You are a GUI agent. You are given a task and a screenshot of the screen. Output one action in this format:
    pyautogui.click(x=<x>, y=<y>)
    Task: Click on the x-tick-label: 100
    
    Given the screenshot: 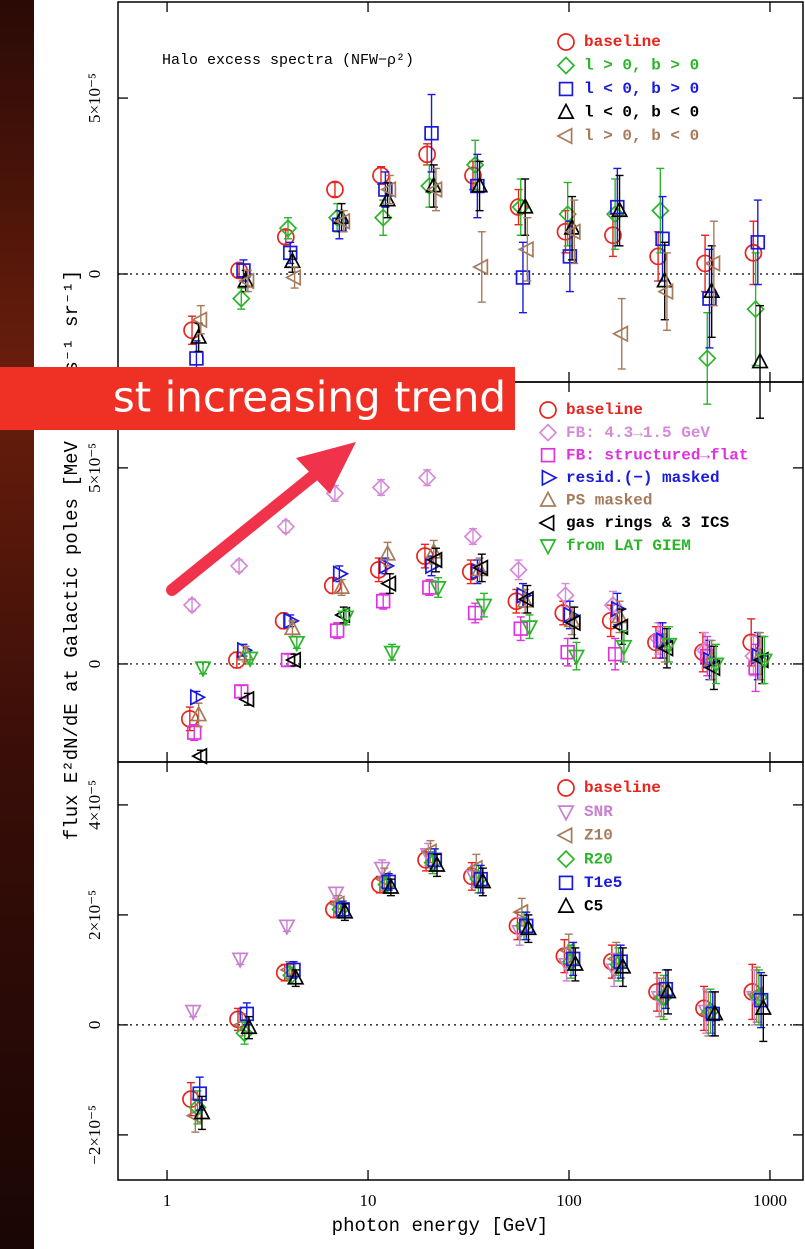 What is the action you would take?
    pyautogui.click(x=569, y=1200)
    